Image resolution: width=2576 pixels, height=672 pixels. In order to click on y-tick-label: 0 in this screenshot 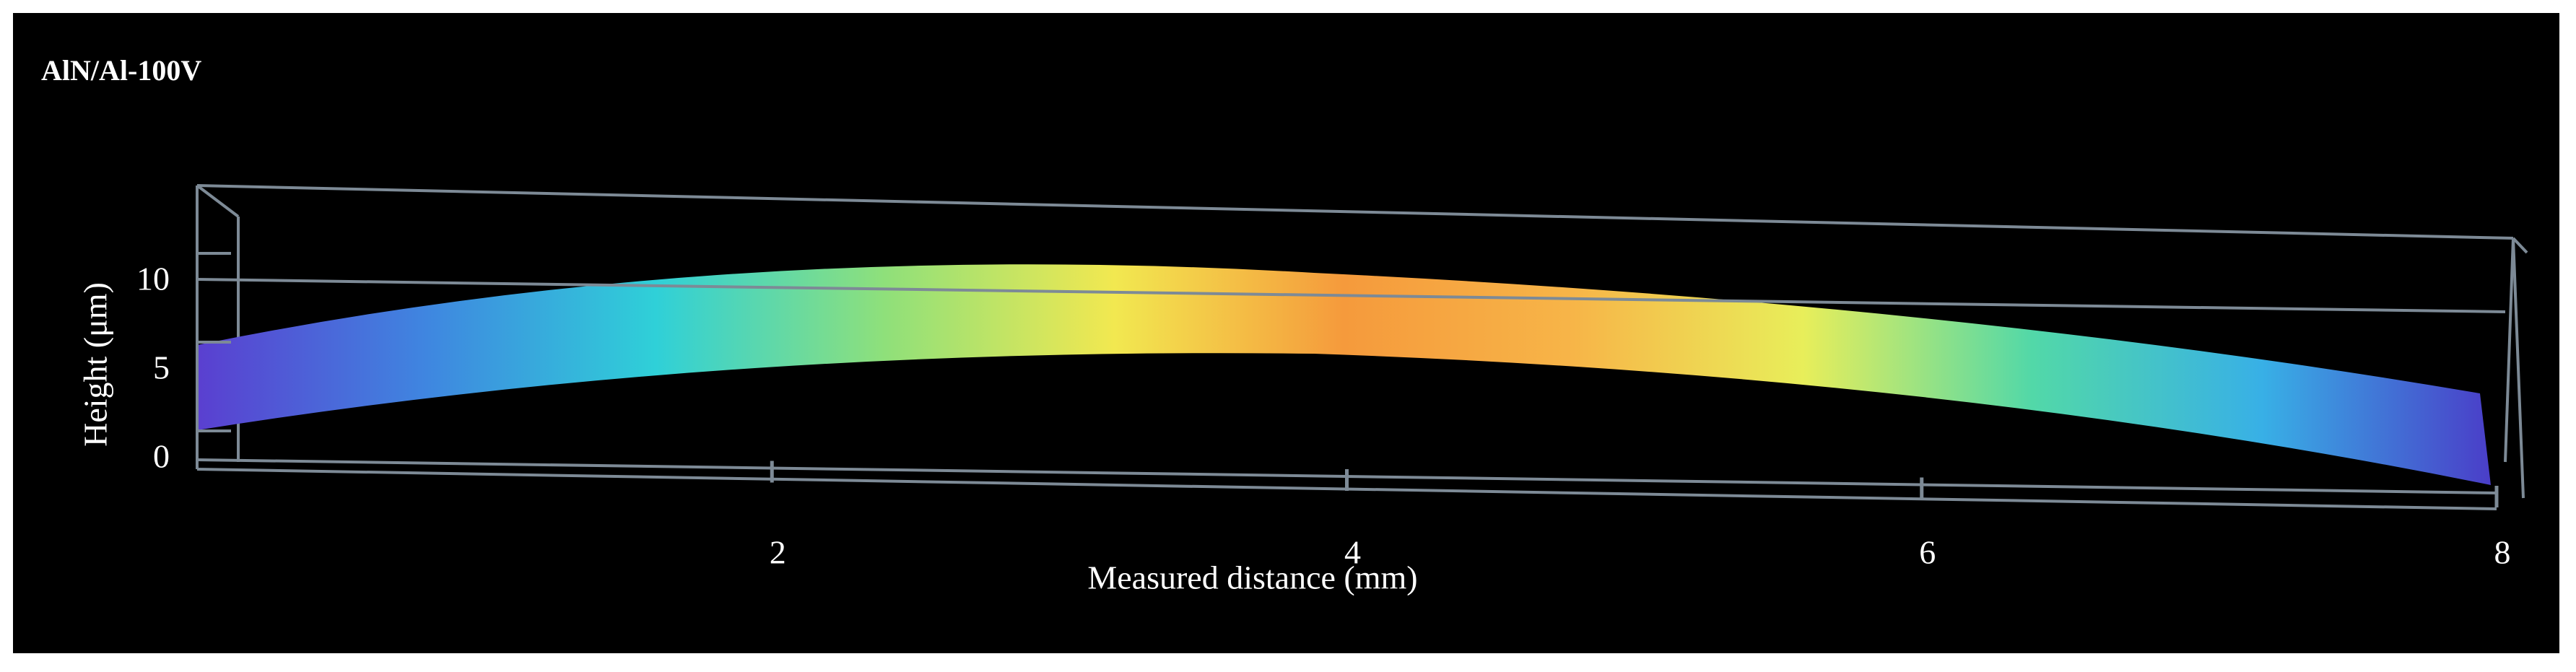, I will do `click(161, 456)`.